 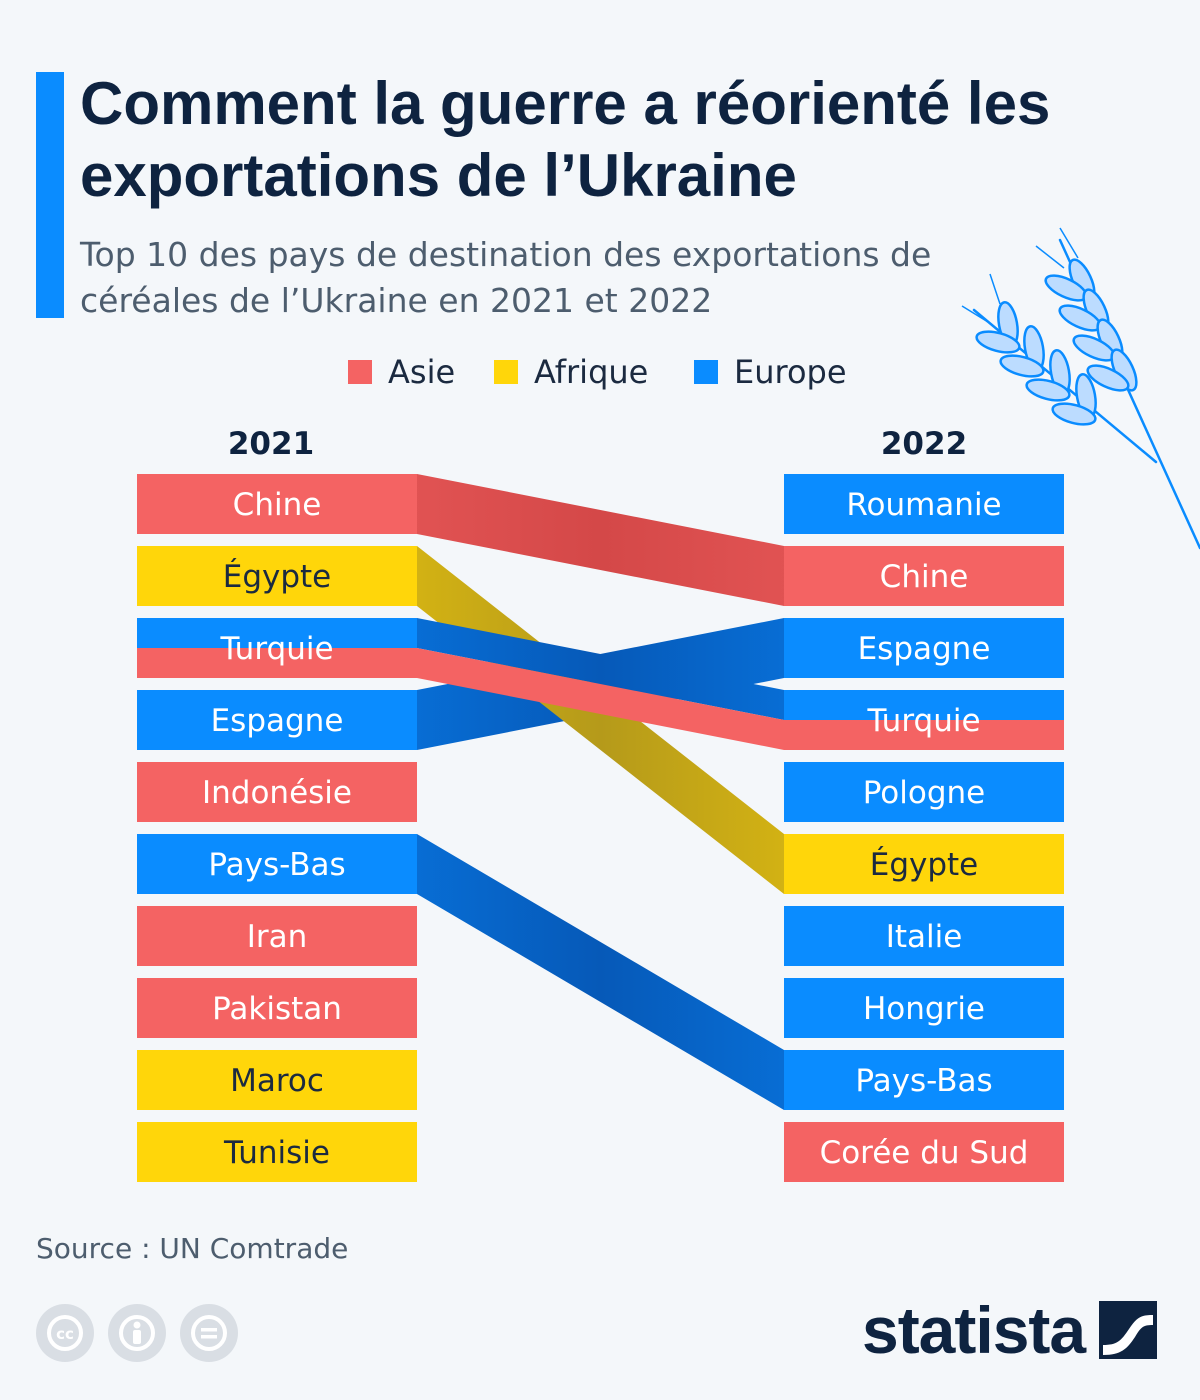 I want to click on label-2021-indonesie: Indonésie, so click(x=277, y=793).